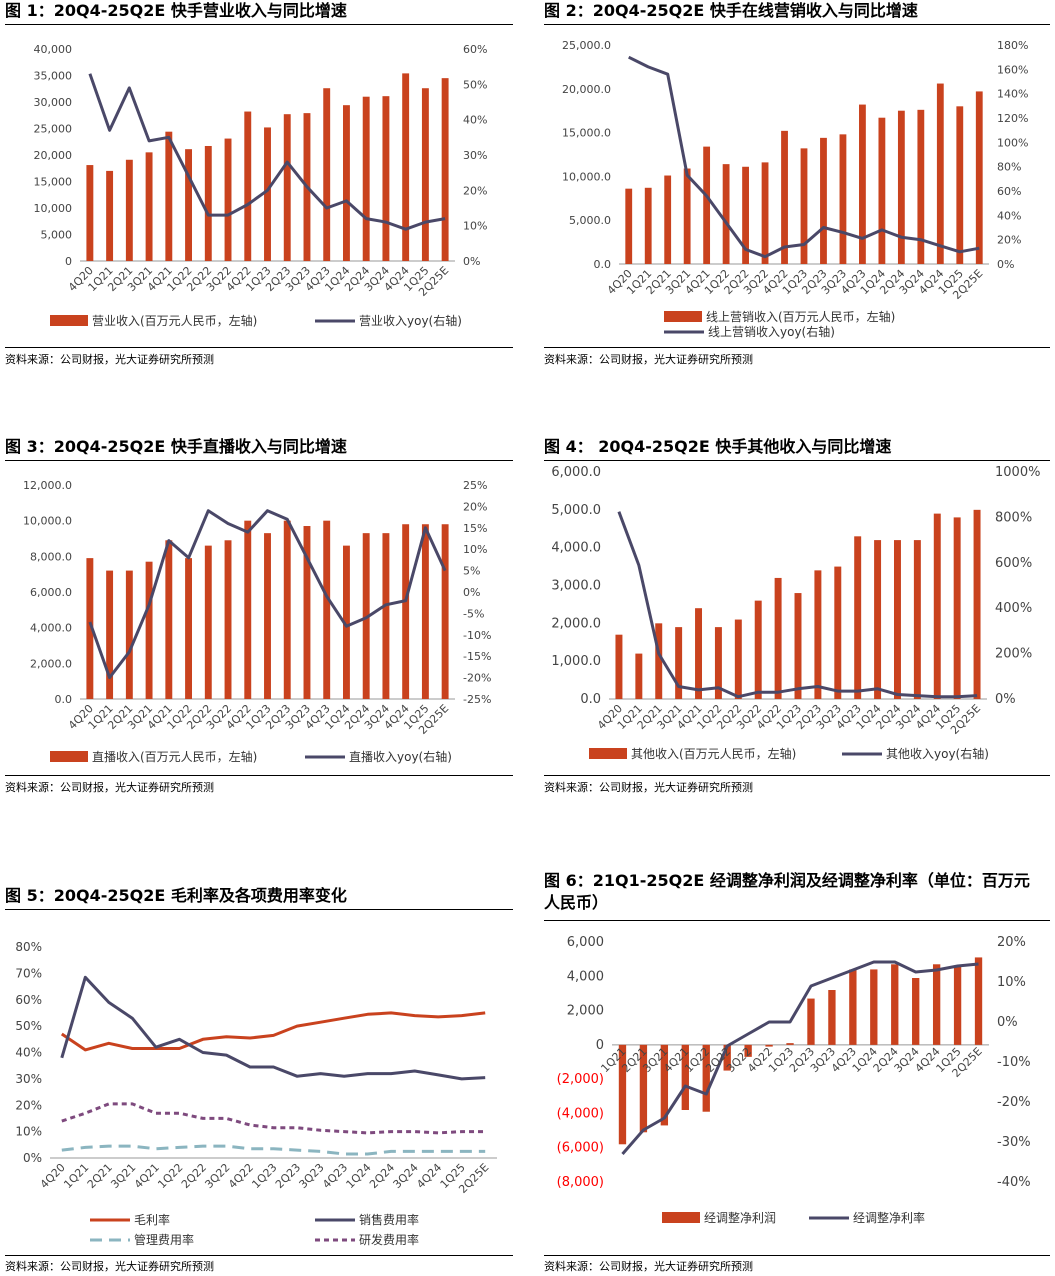 Image resolution: width=1055 pixels, height=1276 pixels. What do you see at coordinates (51, 663) in the screenshot?
I see `left-tick-label: 2,000.0` at bounding box center [51, 663].